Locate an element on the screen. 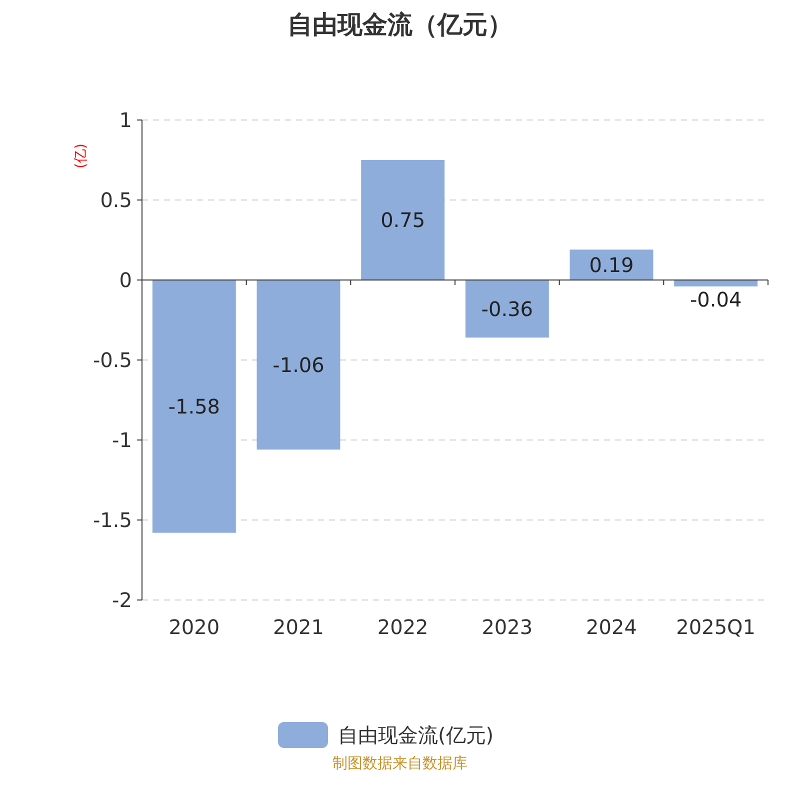 The height and width of the screenshot is (800, 800). legend-label: 自由现金流(亿元) is located at coordinates (416, 735).